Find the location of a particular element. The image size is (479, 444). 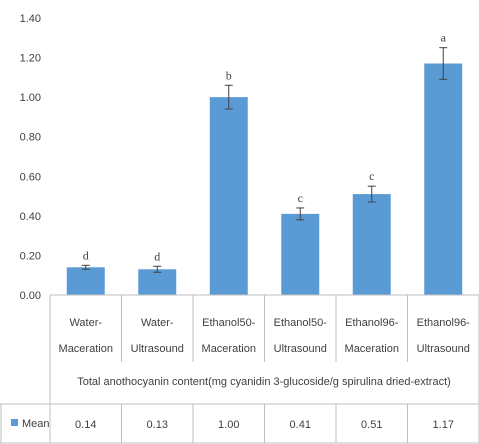

y-tick-label: 1.40 is located at coordinates (30, 19).